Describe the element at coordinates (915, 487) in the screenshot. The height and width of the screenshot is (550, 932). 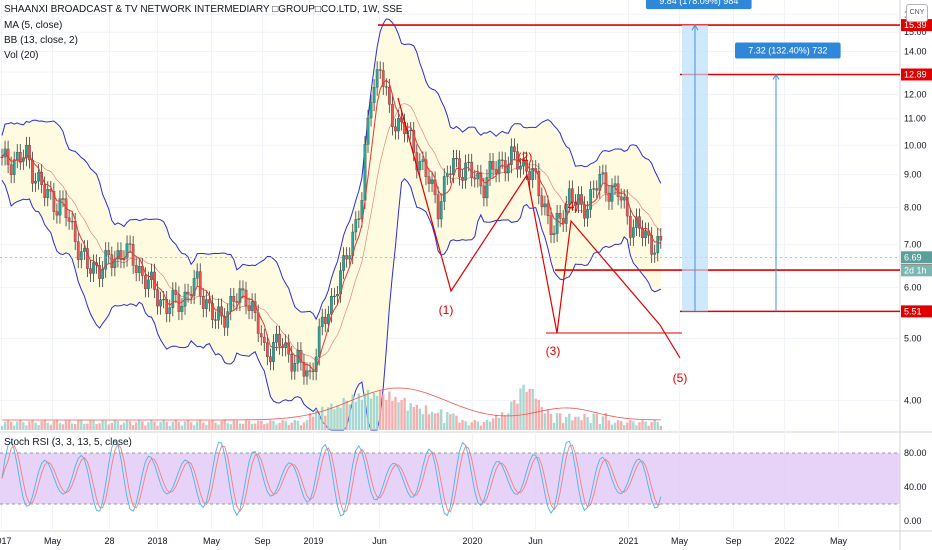
I see `stoch-tick-label: 40.00` at that location.